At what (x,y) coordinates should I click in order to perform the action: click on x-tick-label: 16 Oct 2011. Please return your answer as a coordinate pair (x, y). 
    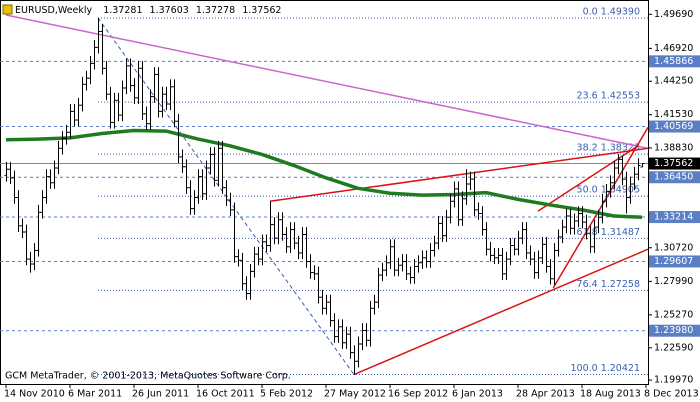
    Looking at the image, I should click on (225, 394).